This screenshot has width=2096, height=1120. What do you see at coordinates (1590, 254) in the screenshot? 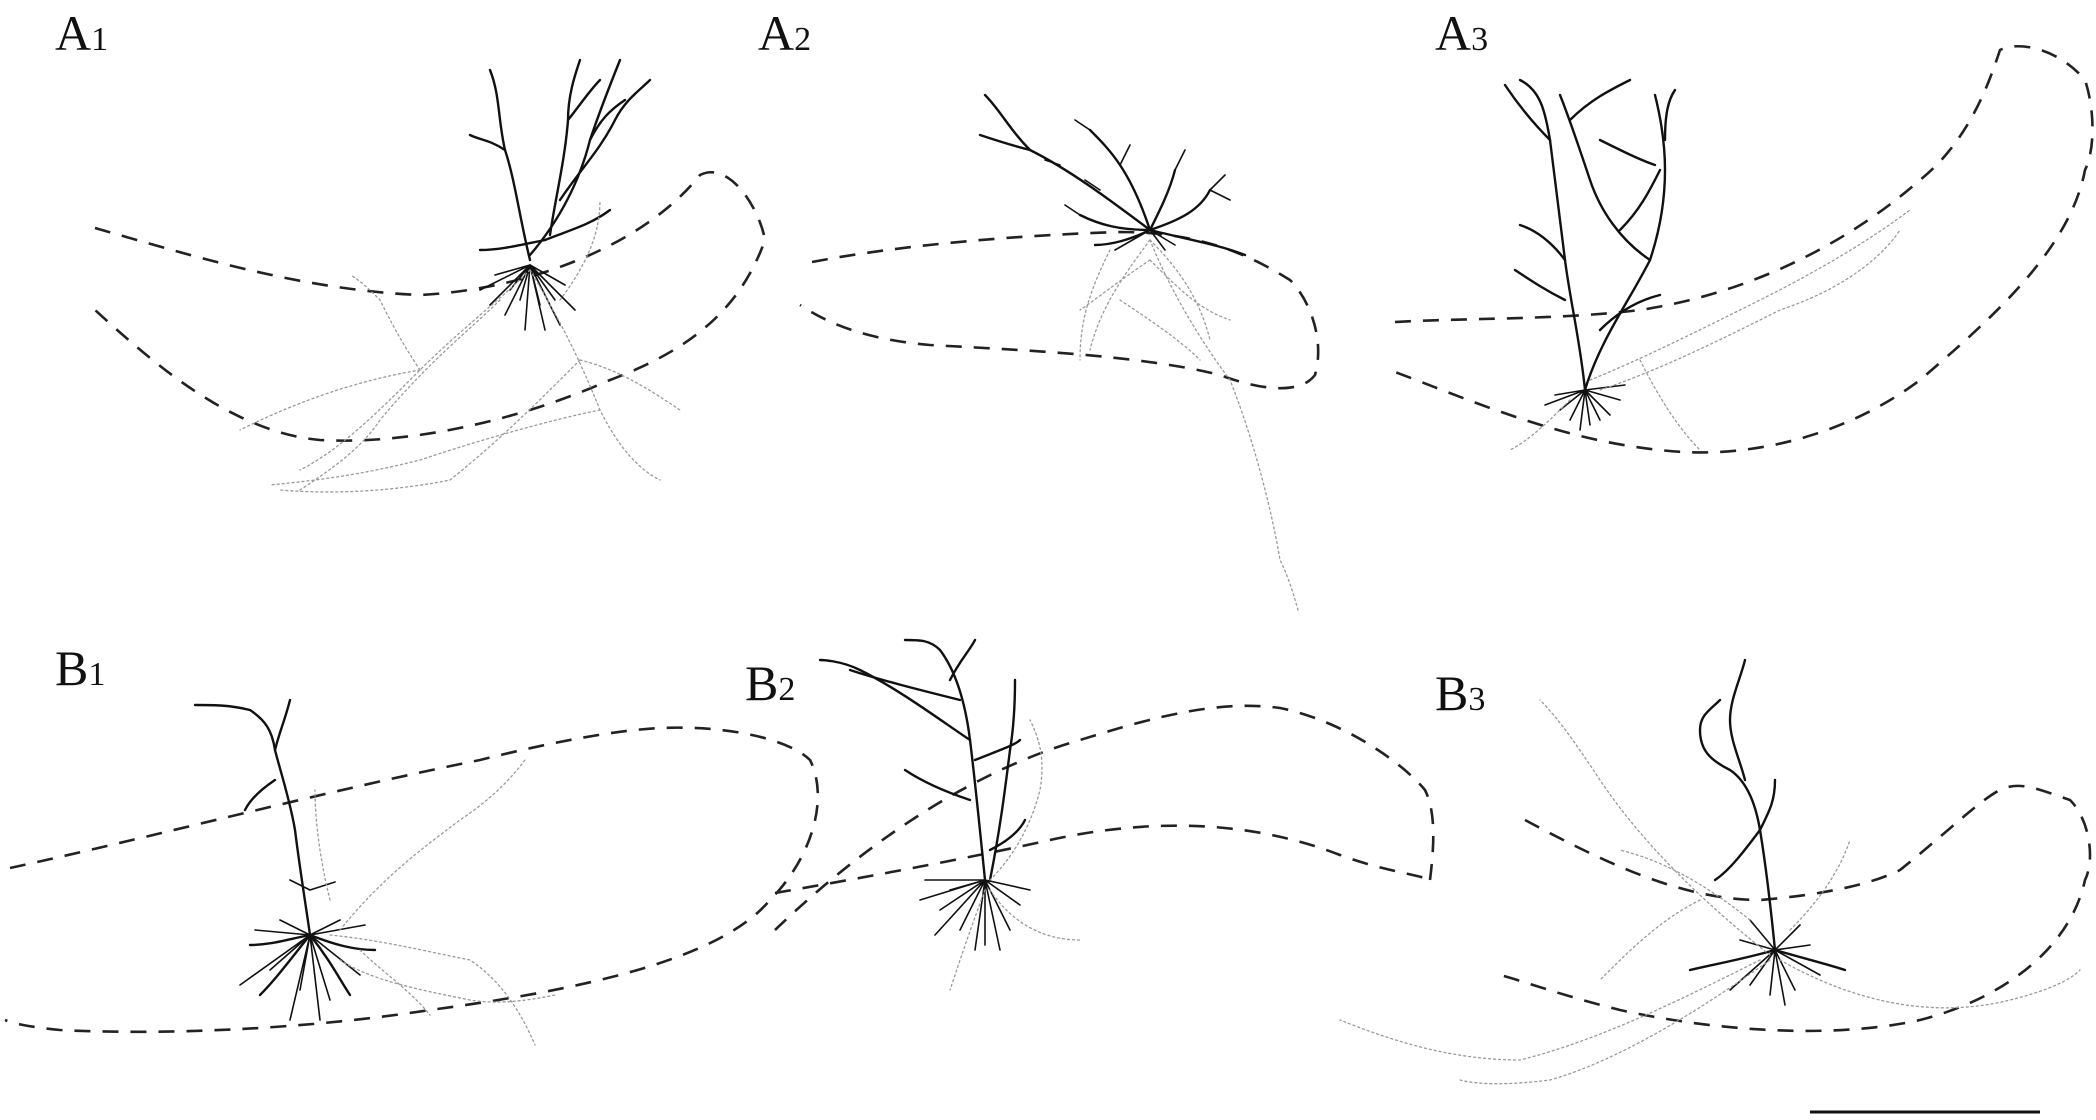
I see `neuron-A3` at bounding box center [1590, 254].